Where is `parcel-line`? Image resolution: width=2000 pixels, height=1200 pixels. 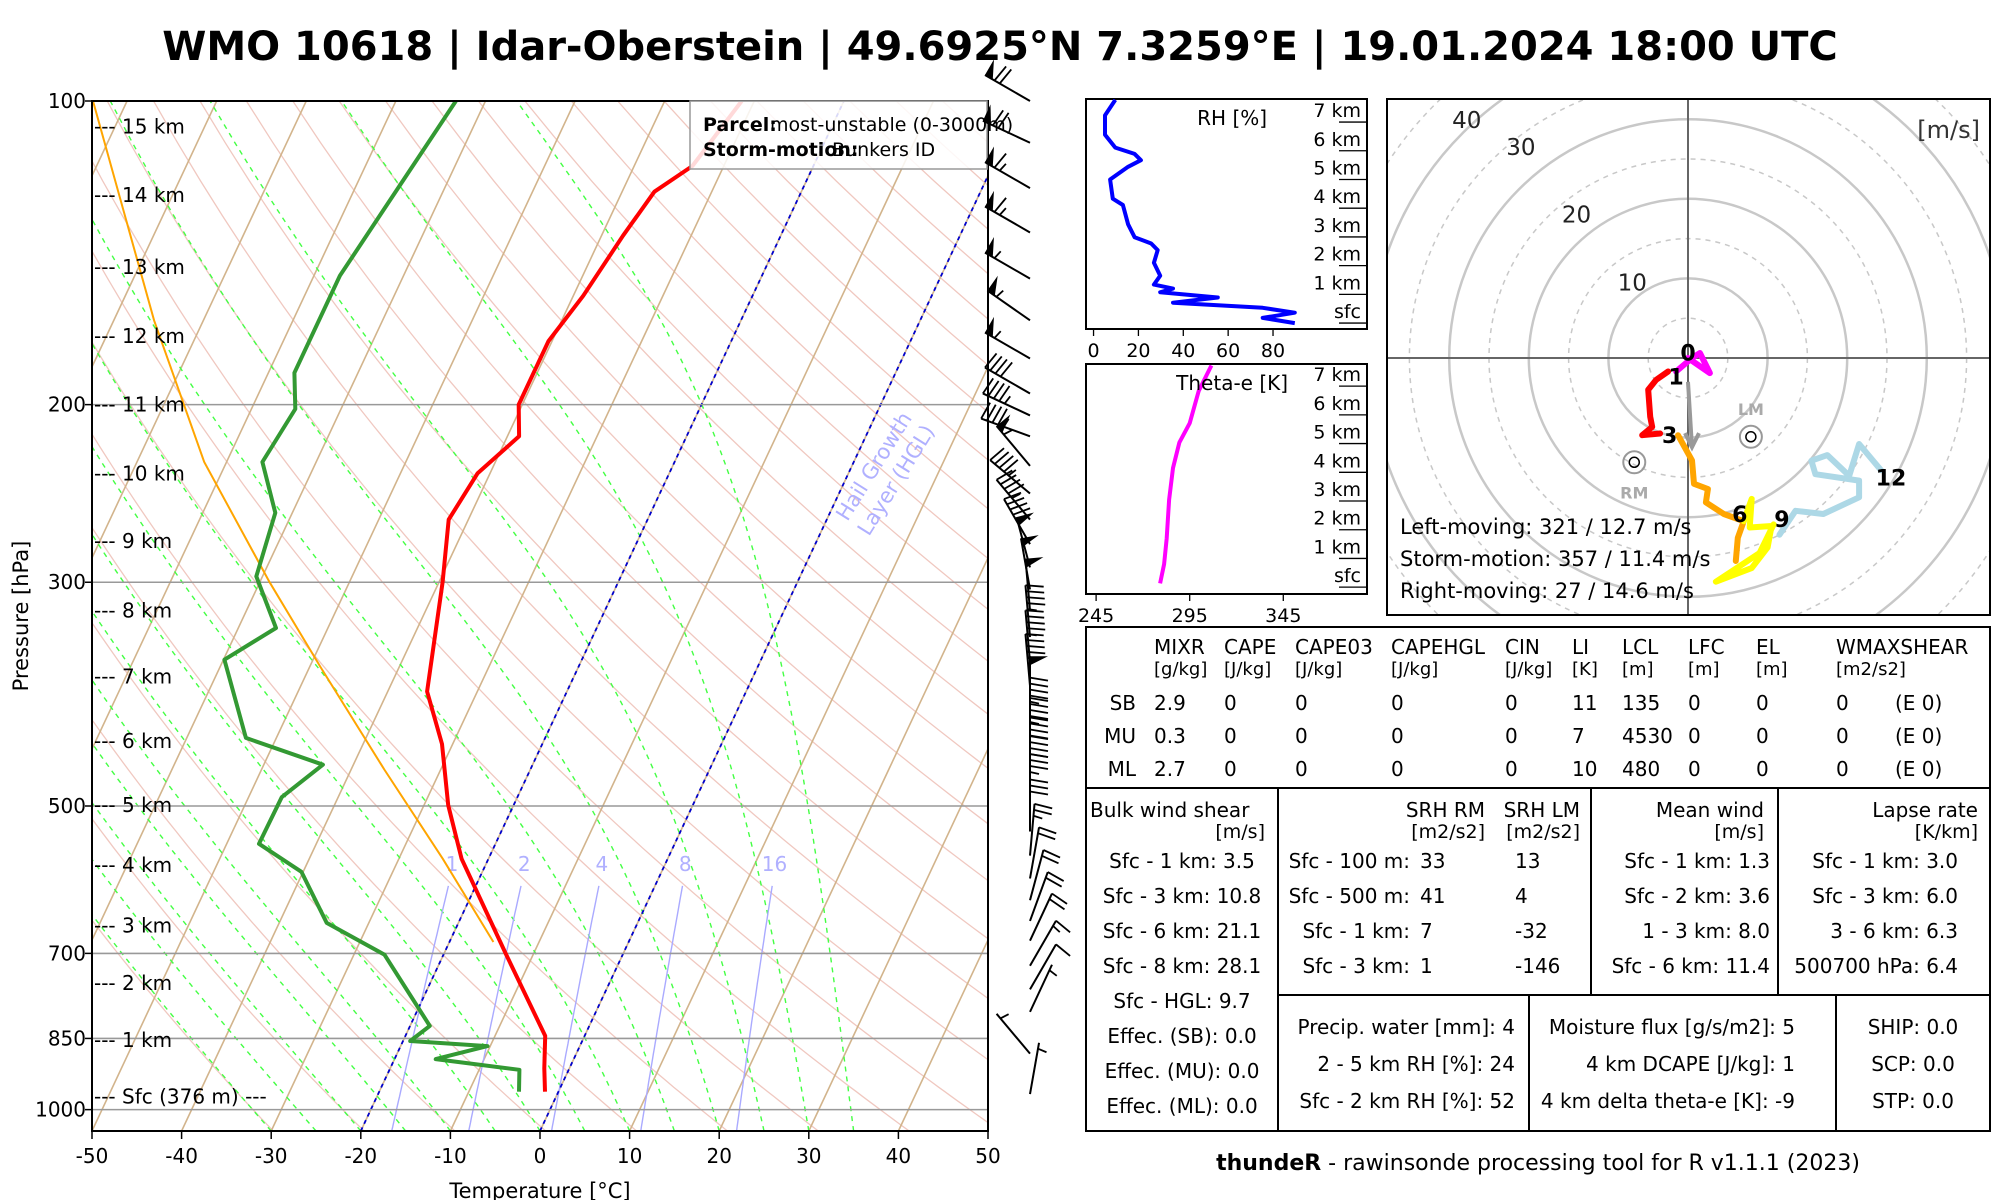
parcel-line is located at coordinates (293, 522).